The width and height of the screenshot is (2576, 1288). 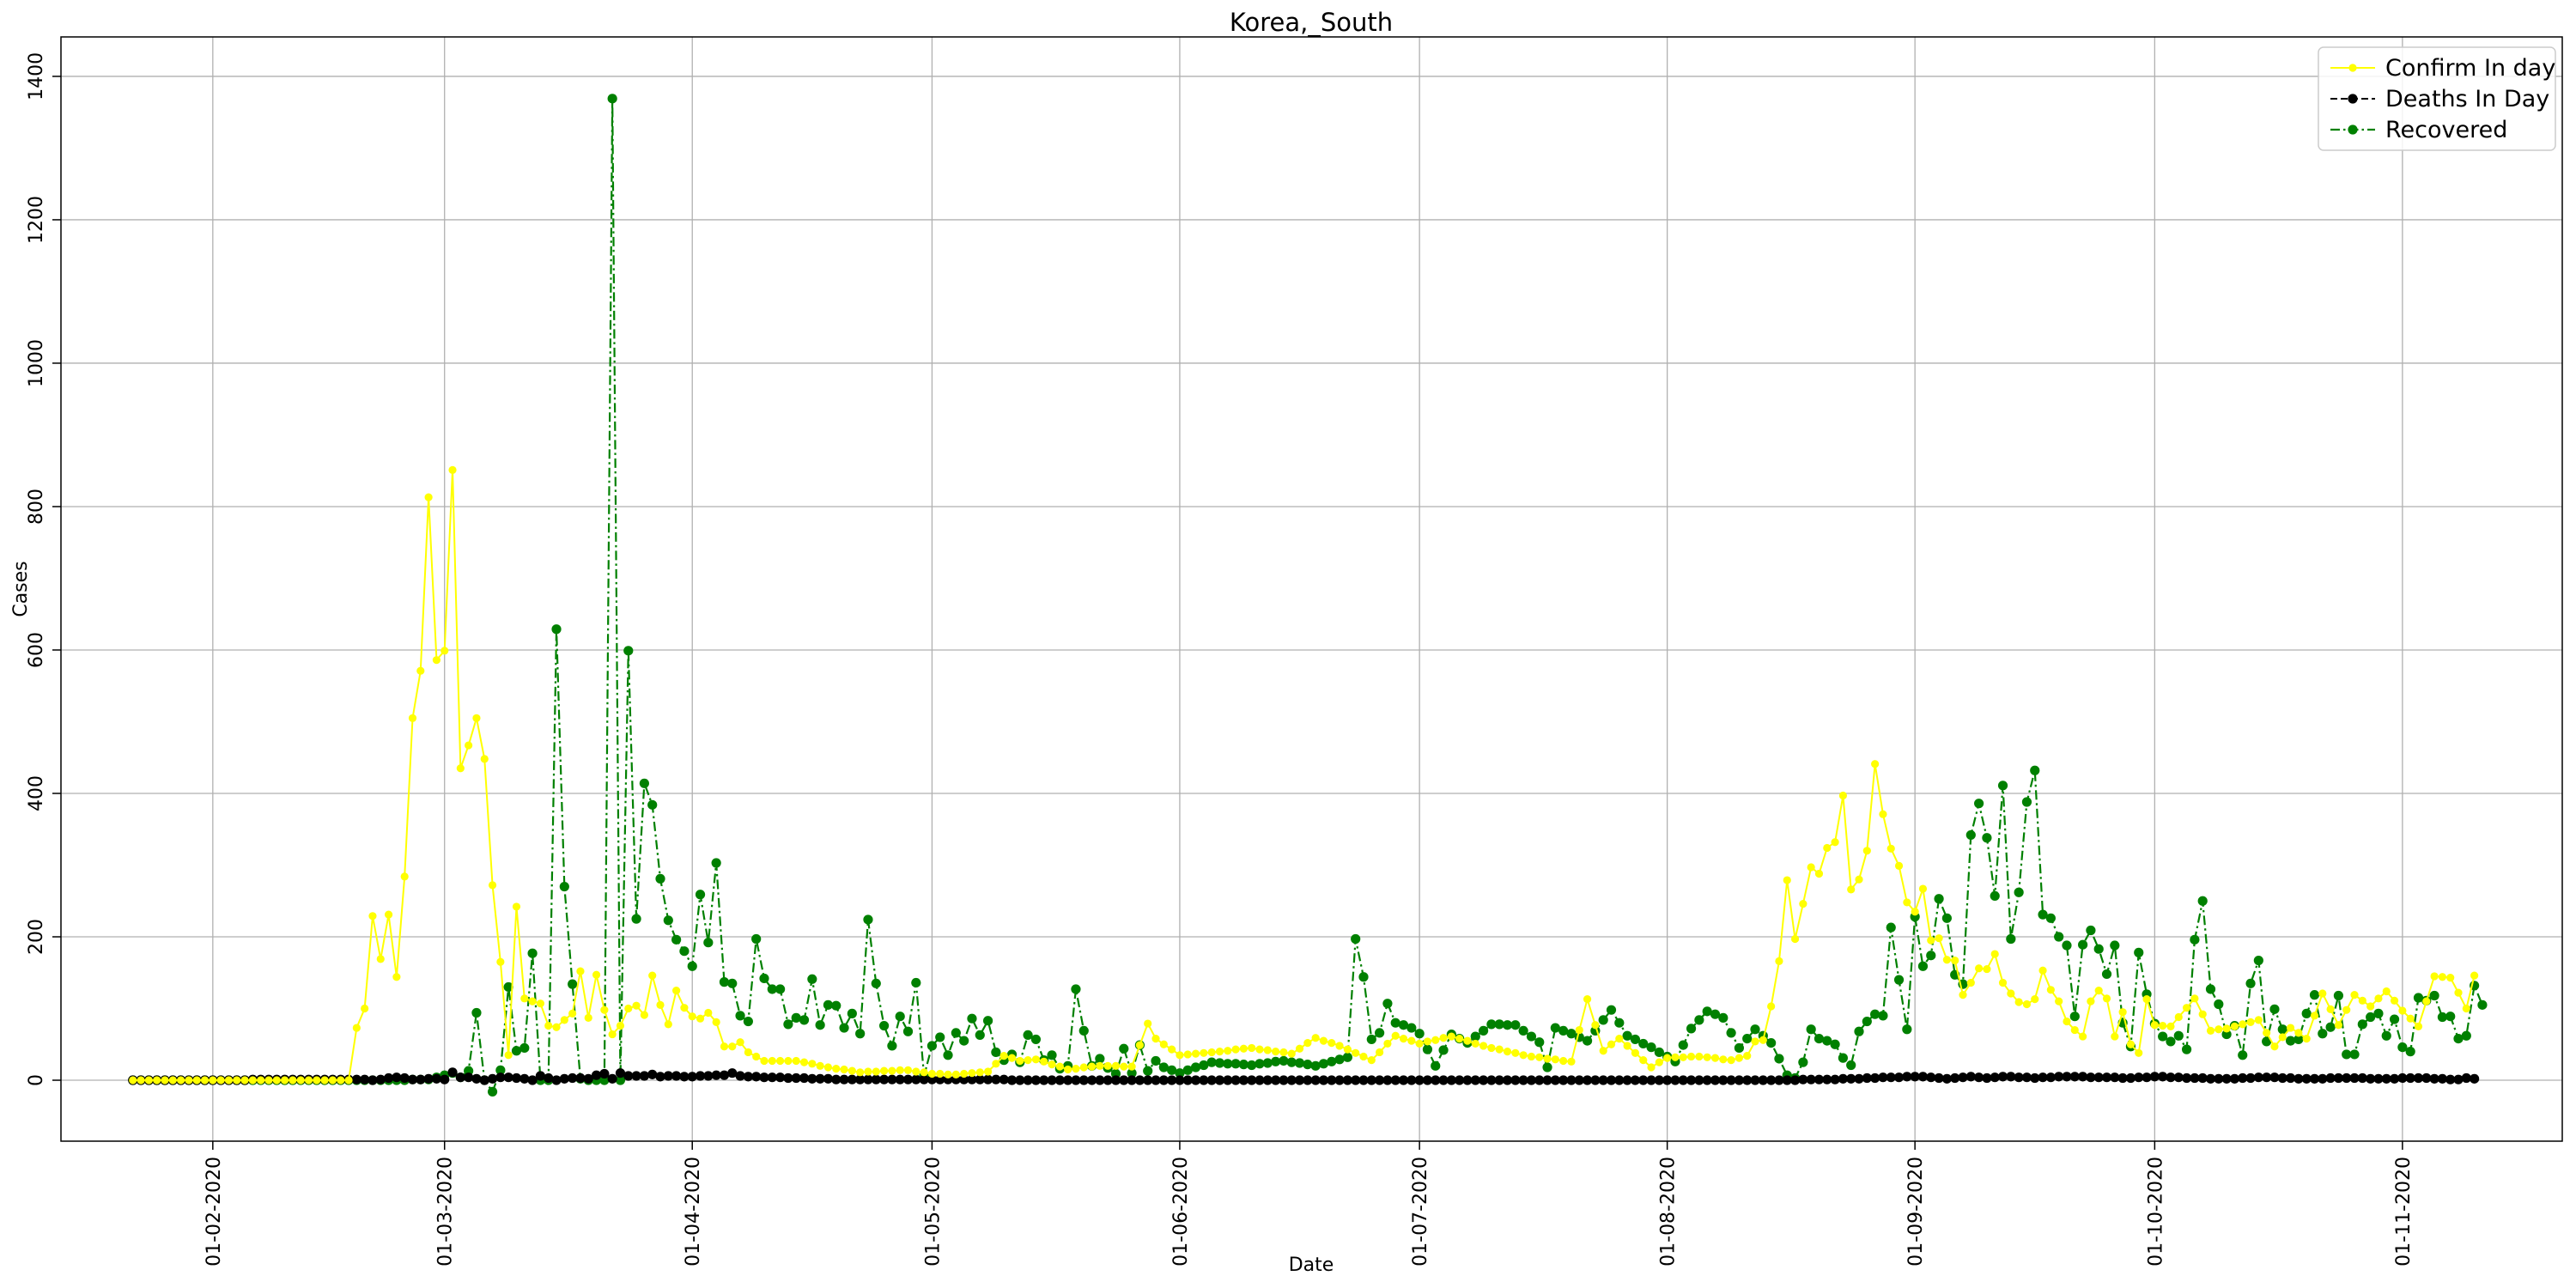 What do you see at coordinates (2156, 1212) in the screenshot?
I see `x-tick-label: 01-10-2020` at bounding box center [2156, 1212].